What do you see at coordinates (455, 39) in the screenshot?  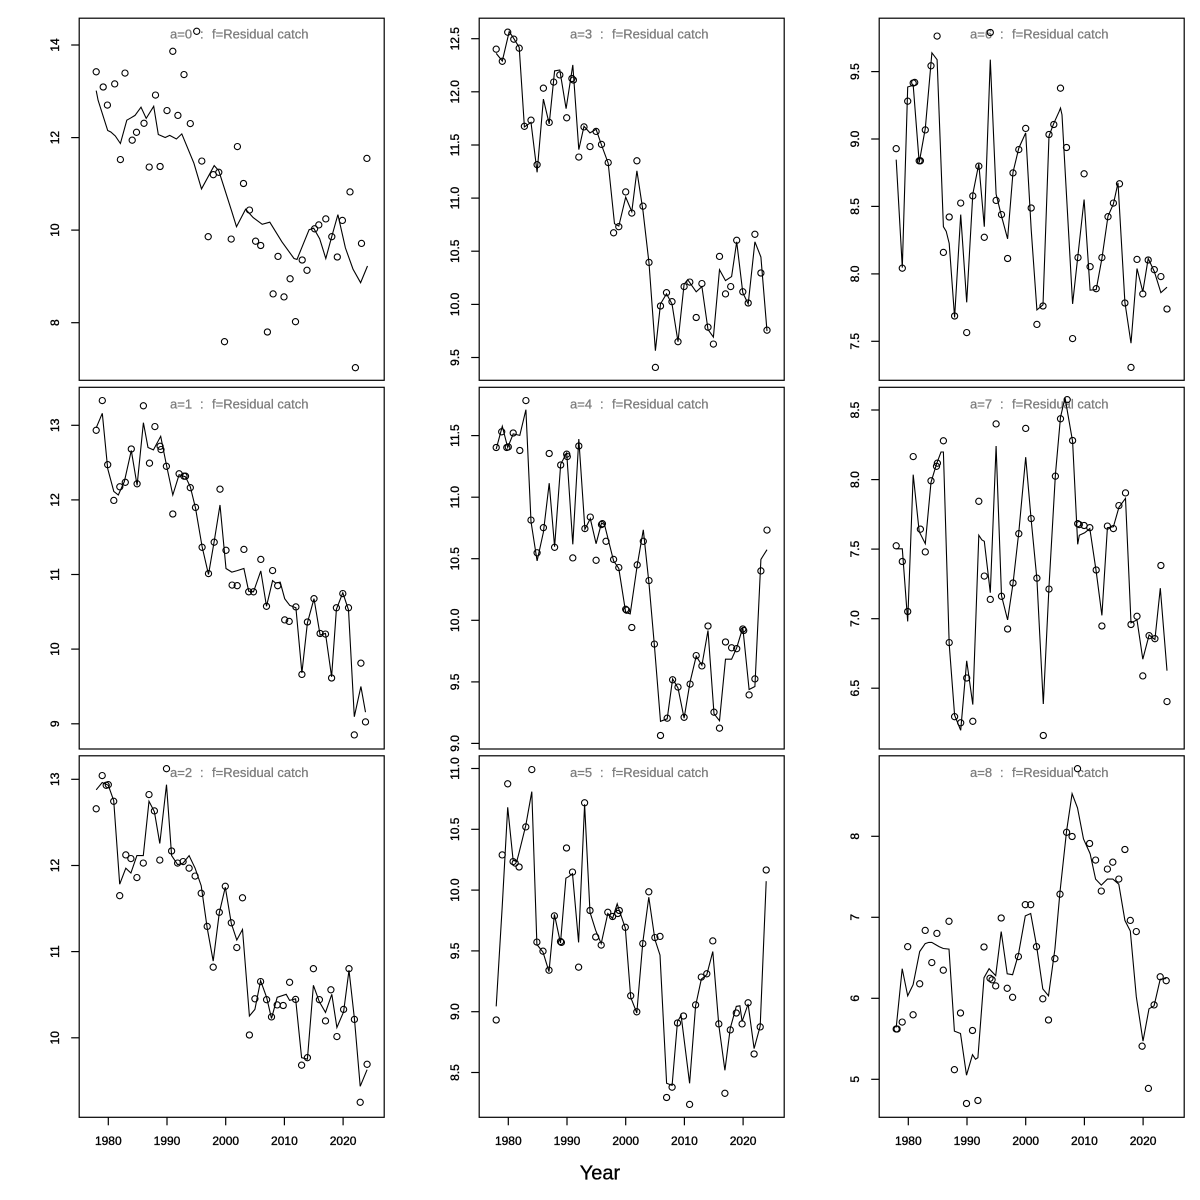 I see `svg-text: 12.5` at bounding box center [455, 39].